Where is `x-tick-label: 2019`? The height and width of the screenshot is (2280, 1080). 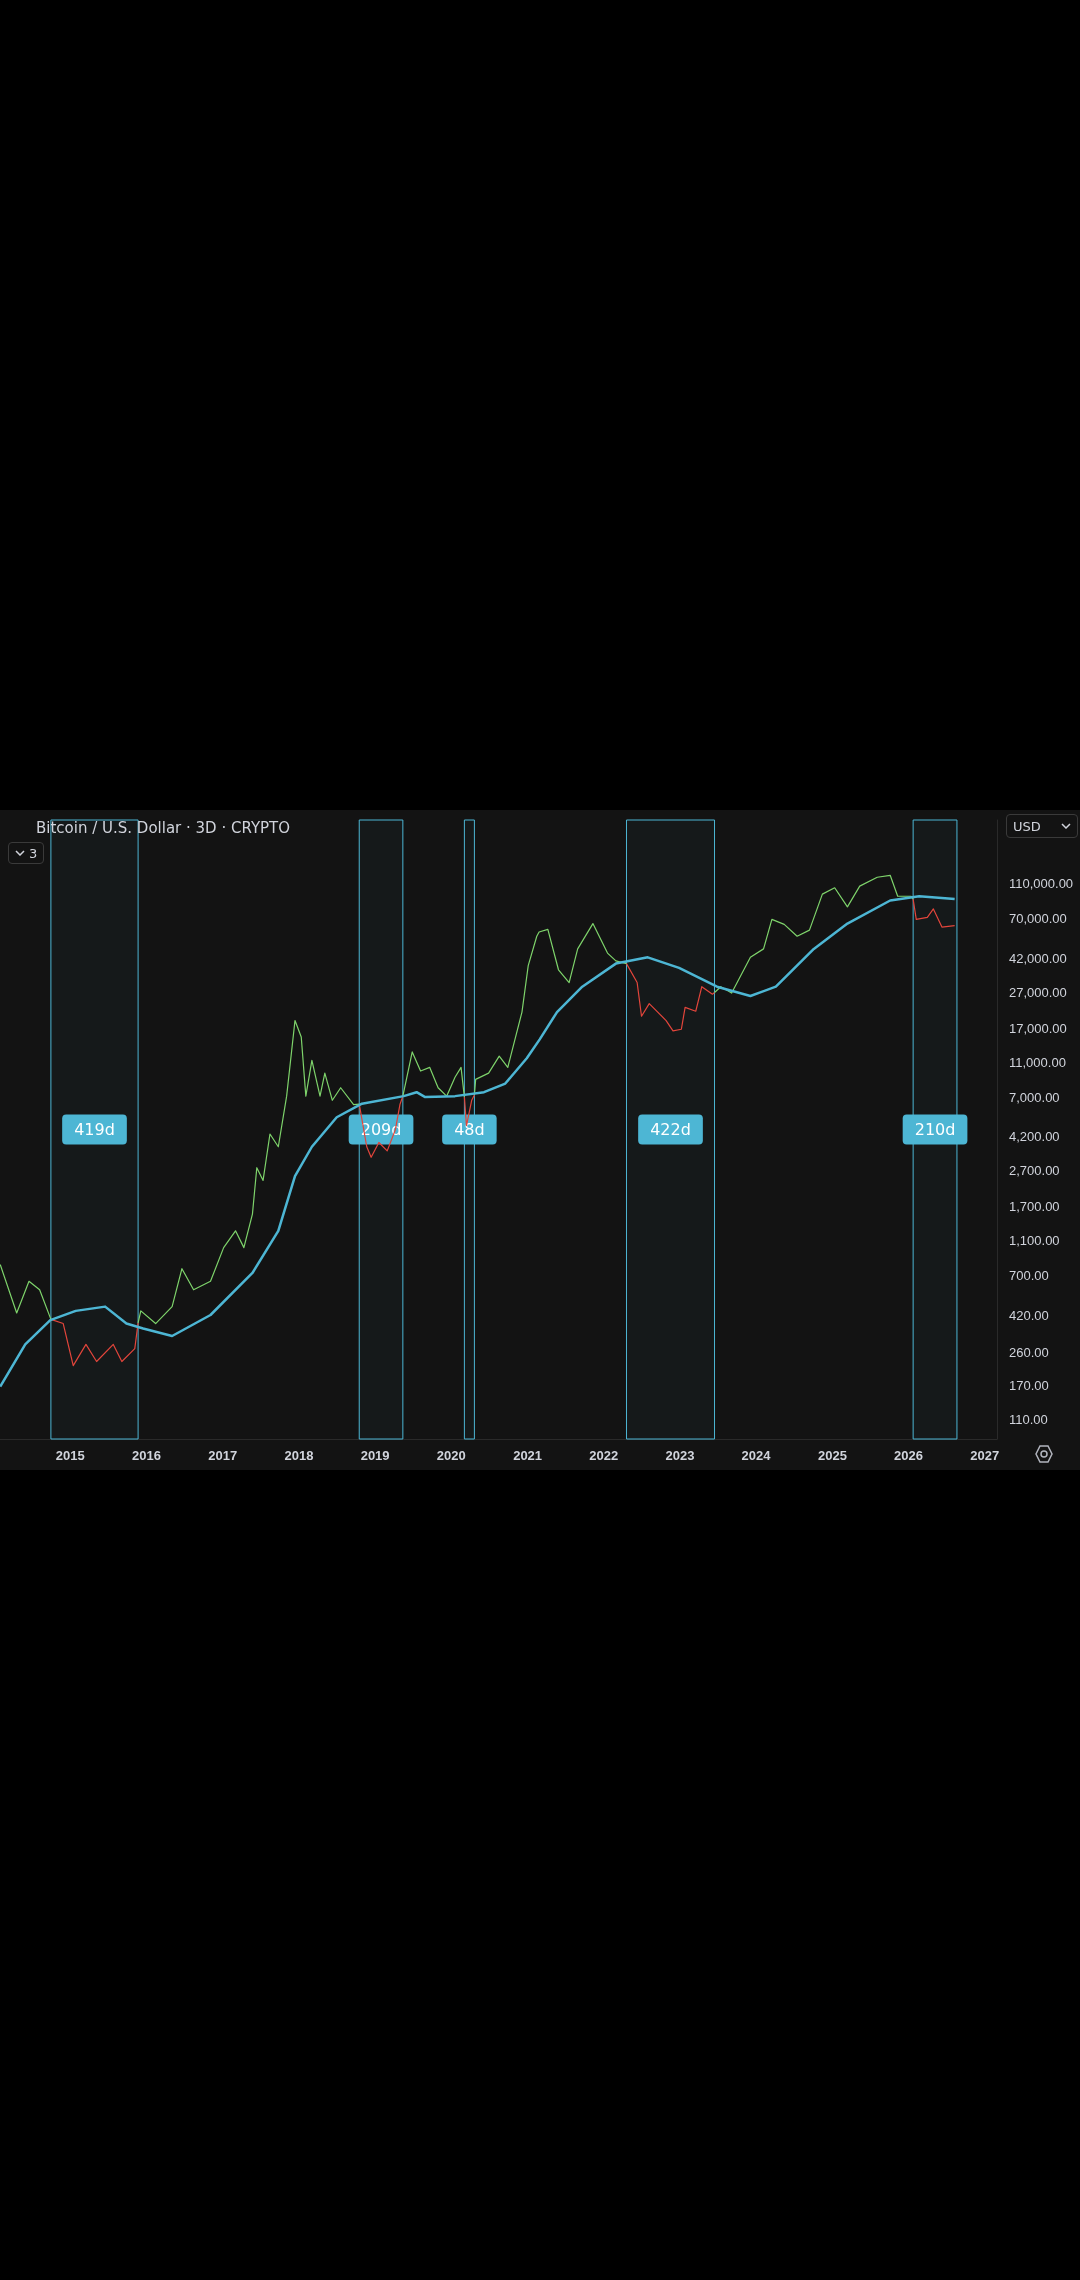
x-tick-label: 2019 is located at coordinates (375, 1455).